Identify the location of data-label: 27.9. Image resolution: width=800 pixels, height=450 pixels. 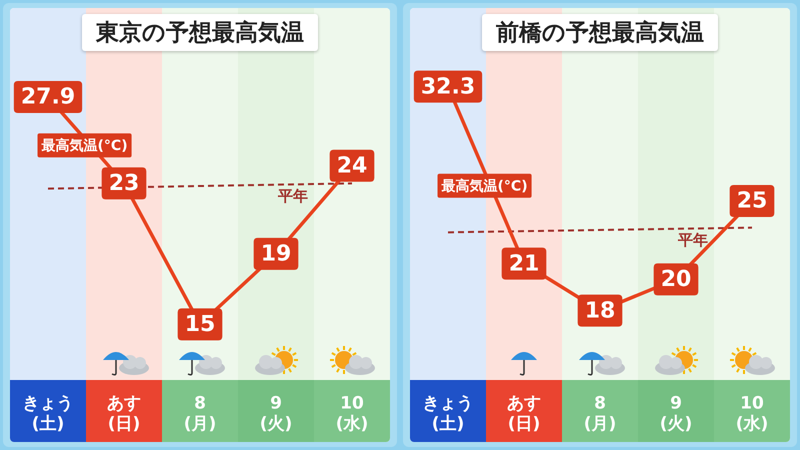
(48, 97).